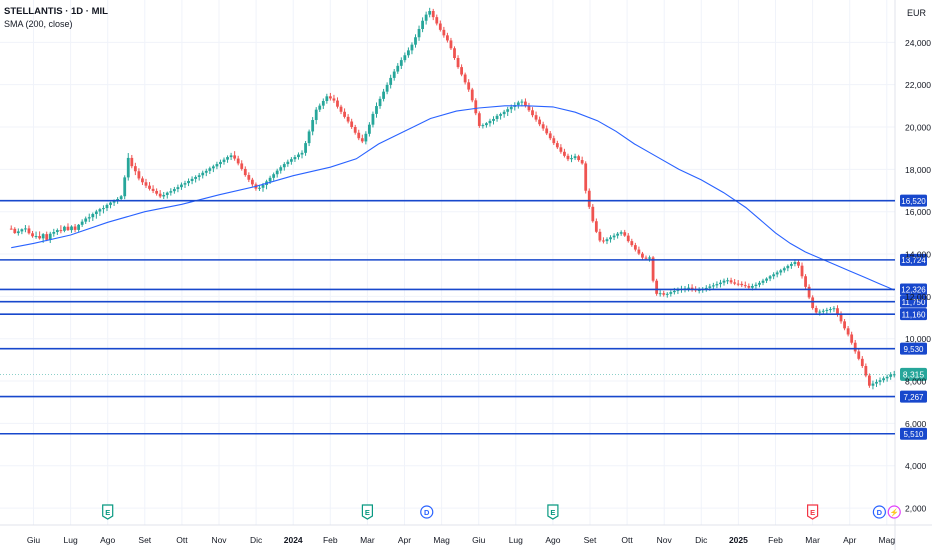 The image size is (932, 550). What do you see at coordinates (627, 540) in the screenshot?
I see `x-tick-label: Ott` at bounding box center [627, 540].